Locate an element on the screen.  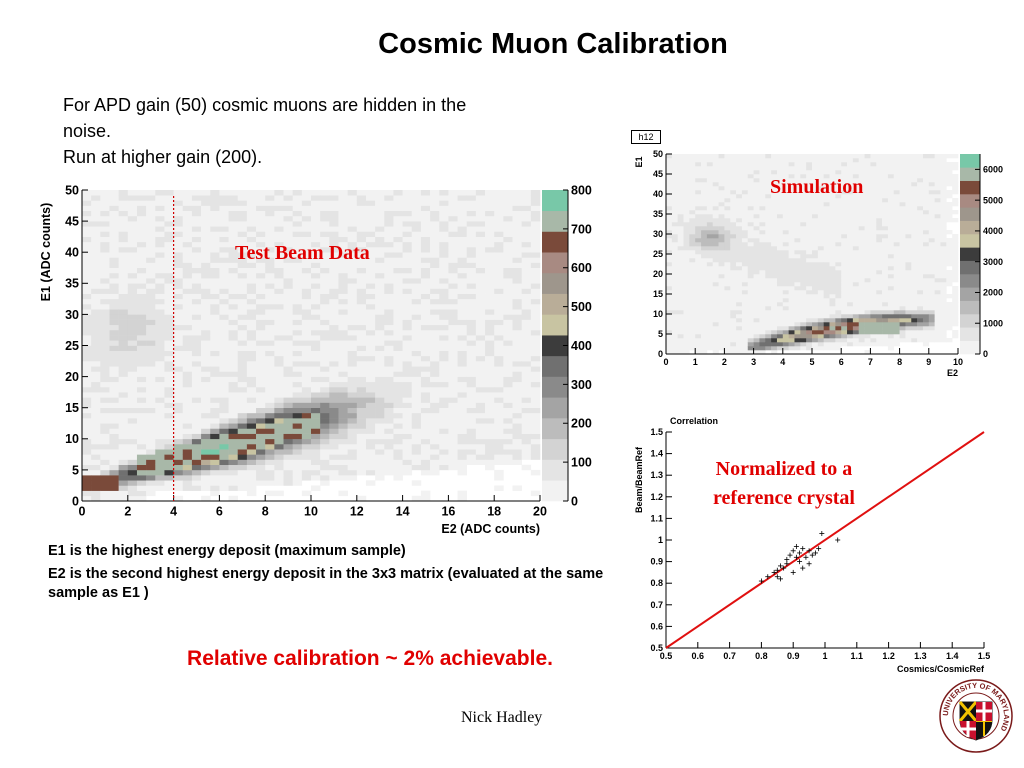
color-scale-swatch is located at coordinates (555, 470).